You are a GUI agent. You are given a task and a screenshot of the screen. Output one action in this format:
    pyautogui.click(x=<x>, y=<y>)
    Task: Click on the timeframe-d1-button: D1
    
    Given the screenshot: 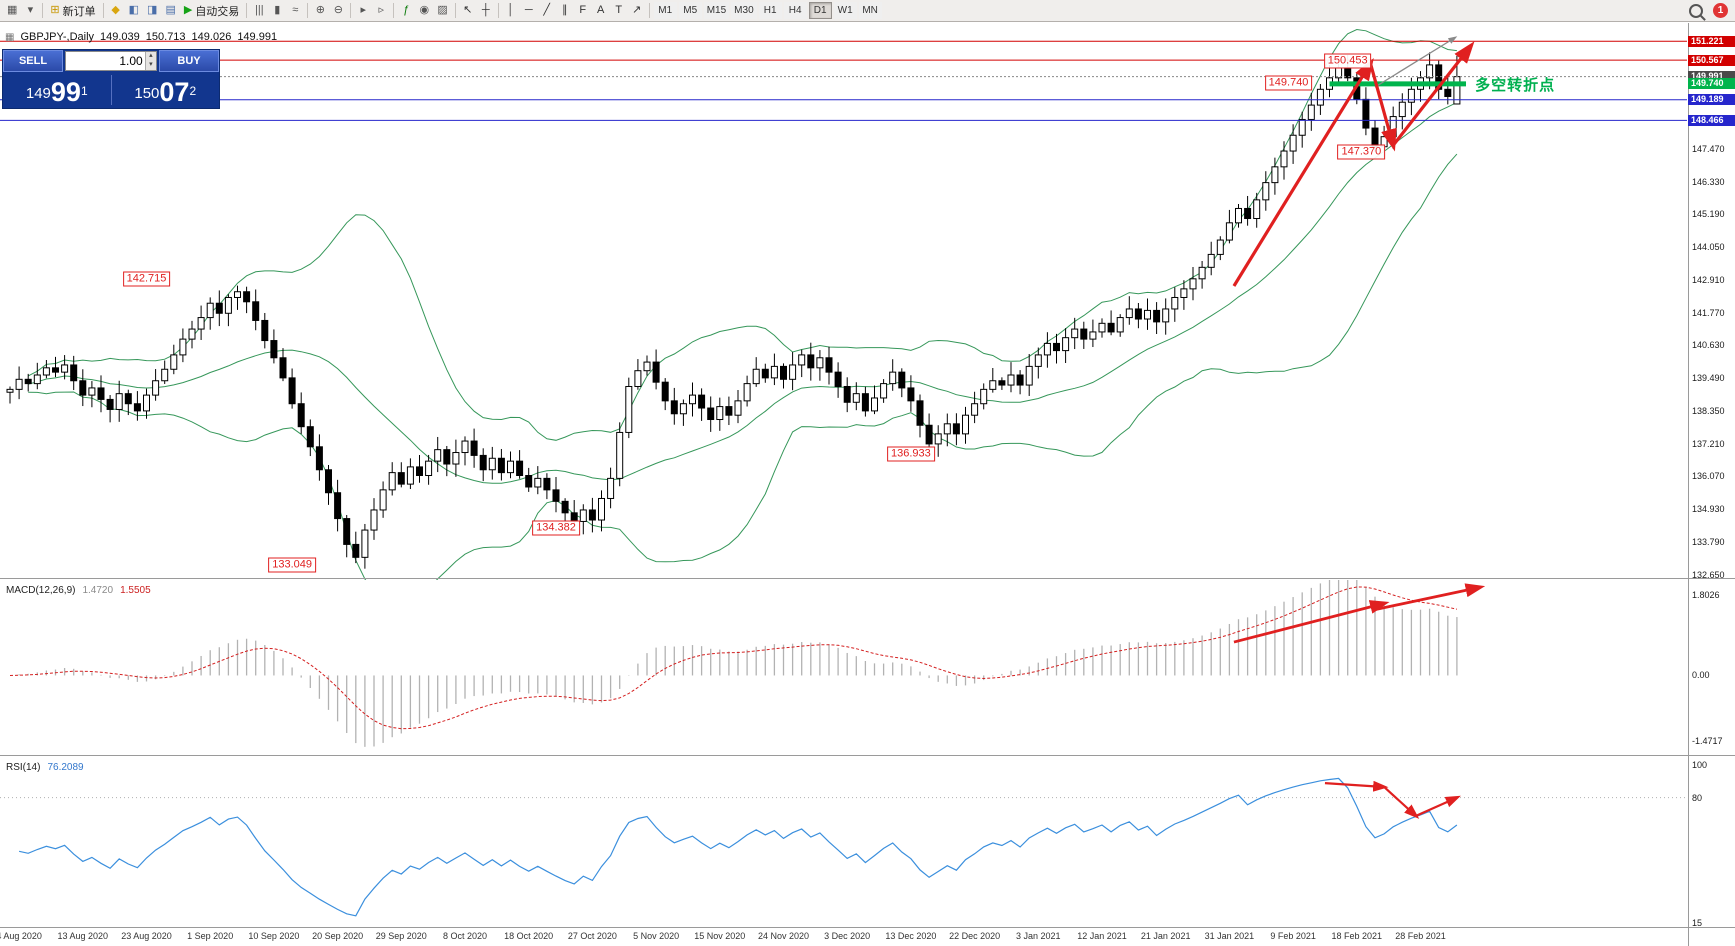 What is the action you would take?
    pyautogui.click(x=820, y=10)
    